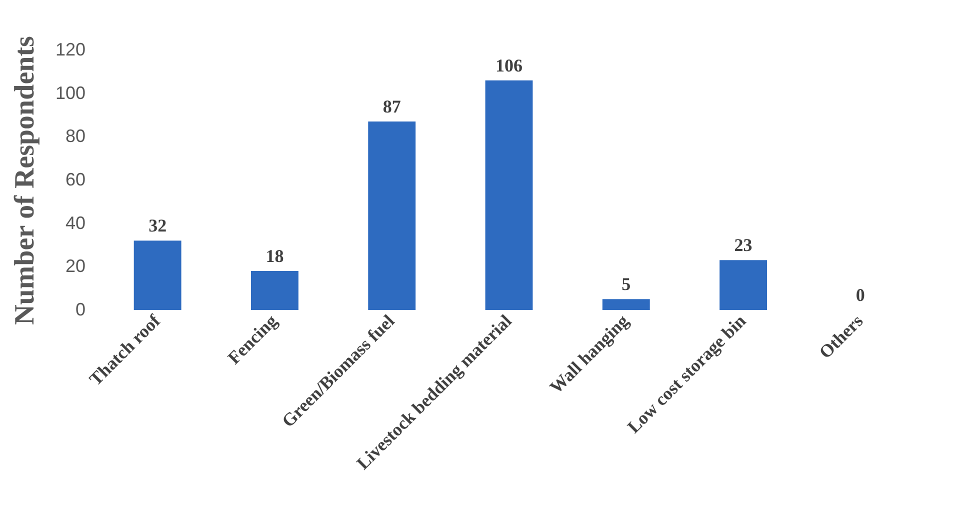 The height and width of the screenshot is (523, 969). What do you see at coordinates (626, 284) in the screenshot?
I see `data-label: 5` at bounding box center [626, 284].